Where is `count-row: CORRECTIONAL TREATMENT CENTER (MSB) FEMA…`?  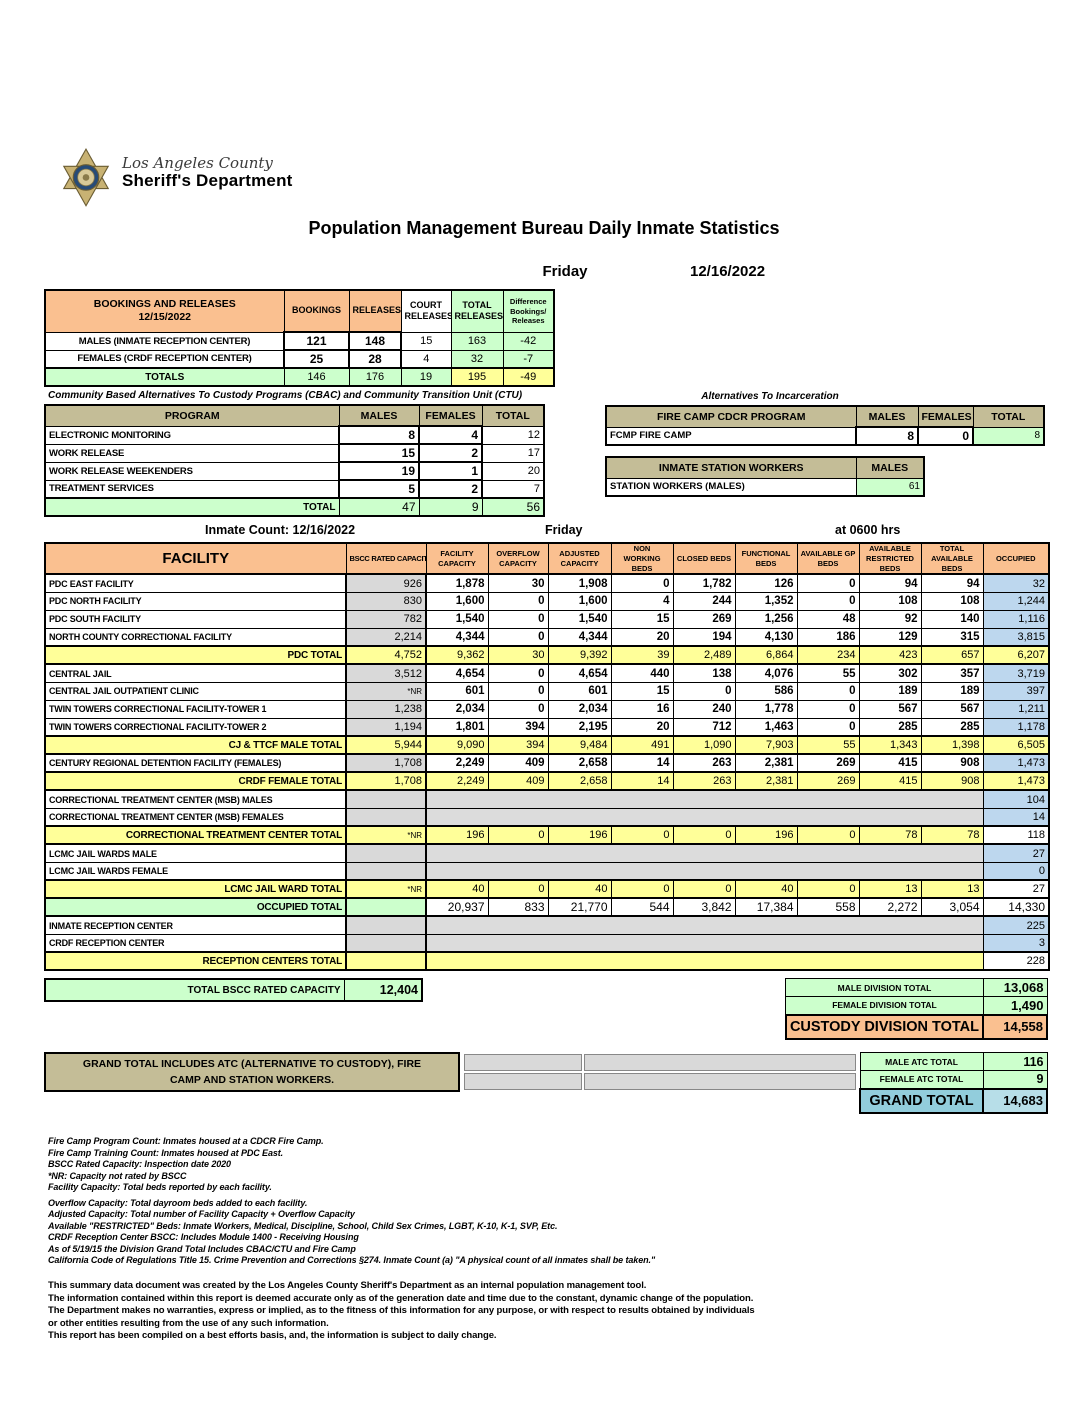
count-row: CORRECTIONAL TREATMENT CENTER (MSB) FEMA… is located at coordinates (547, 817).